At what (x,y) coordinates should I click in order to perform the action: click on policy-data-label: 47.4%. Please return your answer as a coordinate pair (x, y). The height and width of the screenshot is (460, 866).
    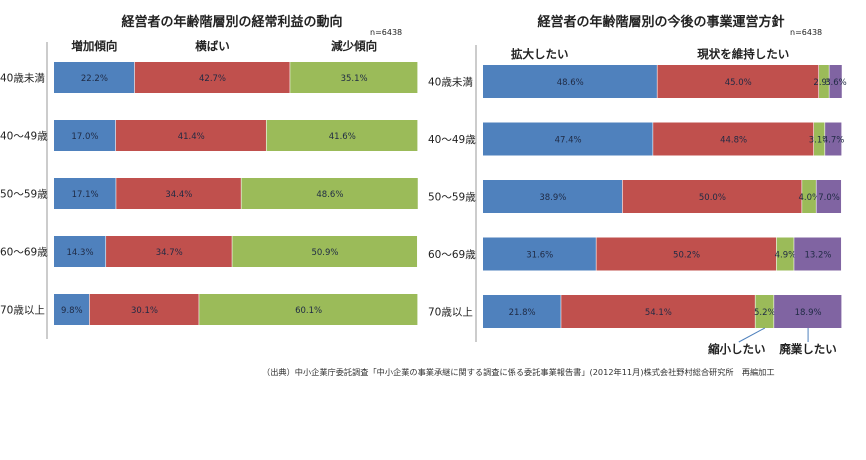
    Looking at the image, I should click on (568, 141).